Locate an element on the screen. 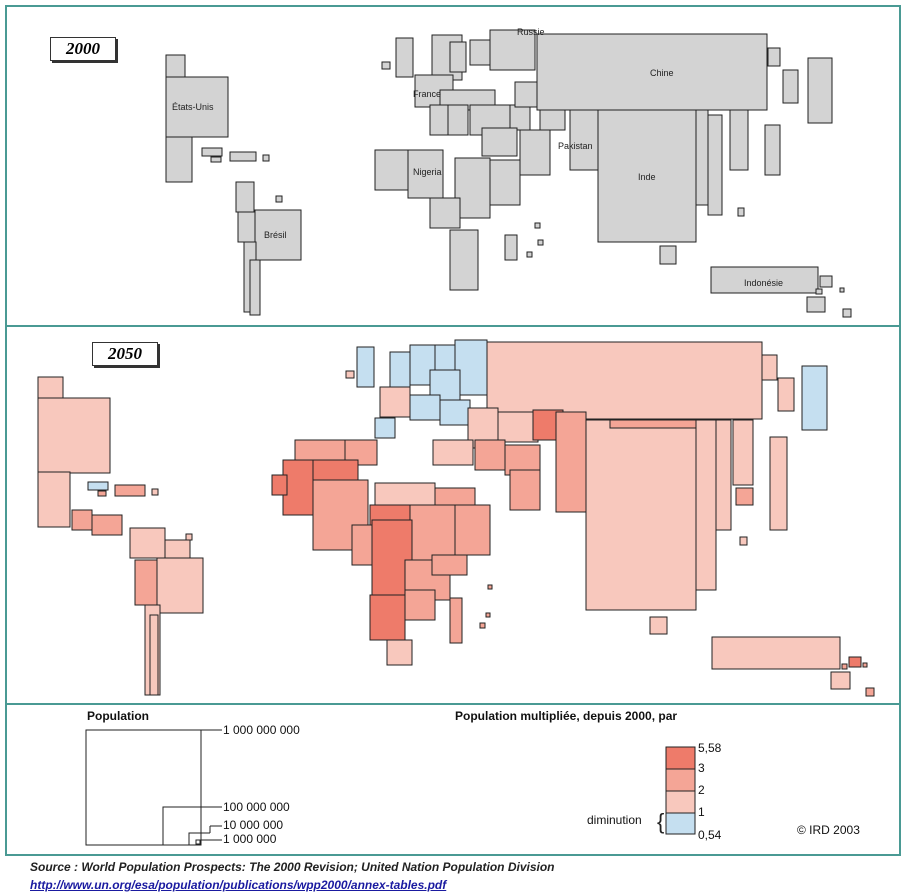 This screenshot has width=906, height=896. legend-break-0-54: 0,54 is located at coordinates (710, 835).